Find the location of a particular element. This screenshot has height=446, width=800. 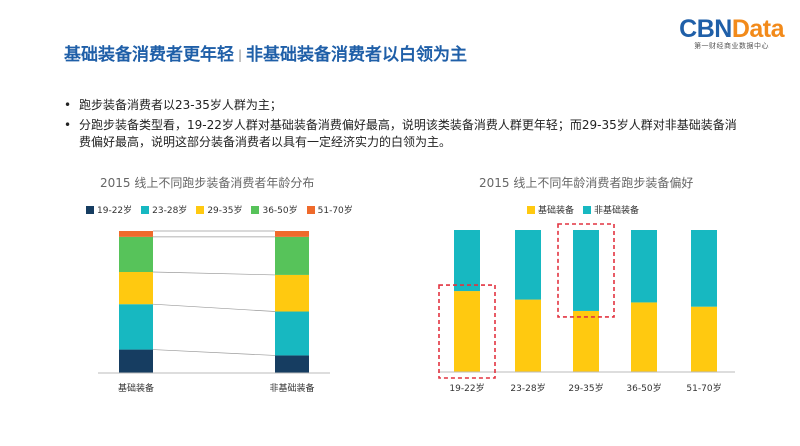

bullet-item: • 跑步装备消费者以23-35岁人群为主； is located at coordinates (404, 105).